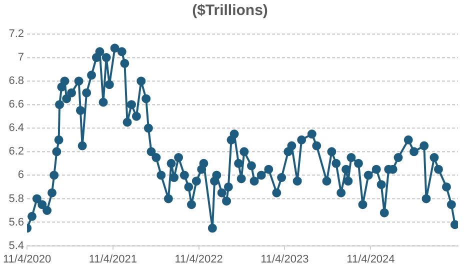 The width and height of the screenshot is (468, 271). What do you see at coordinates (16, 246) in the screenshot?
I see `y-tick-label: 5.4` at bounding box center [16, 246].